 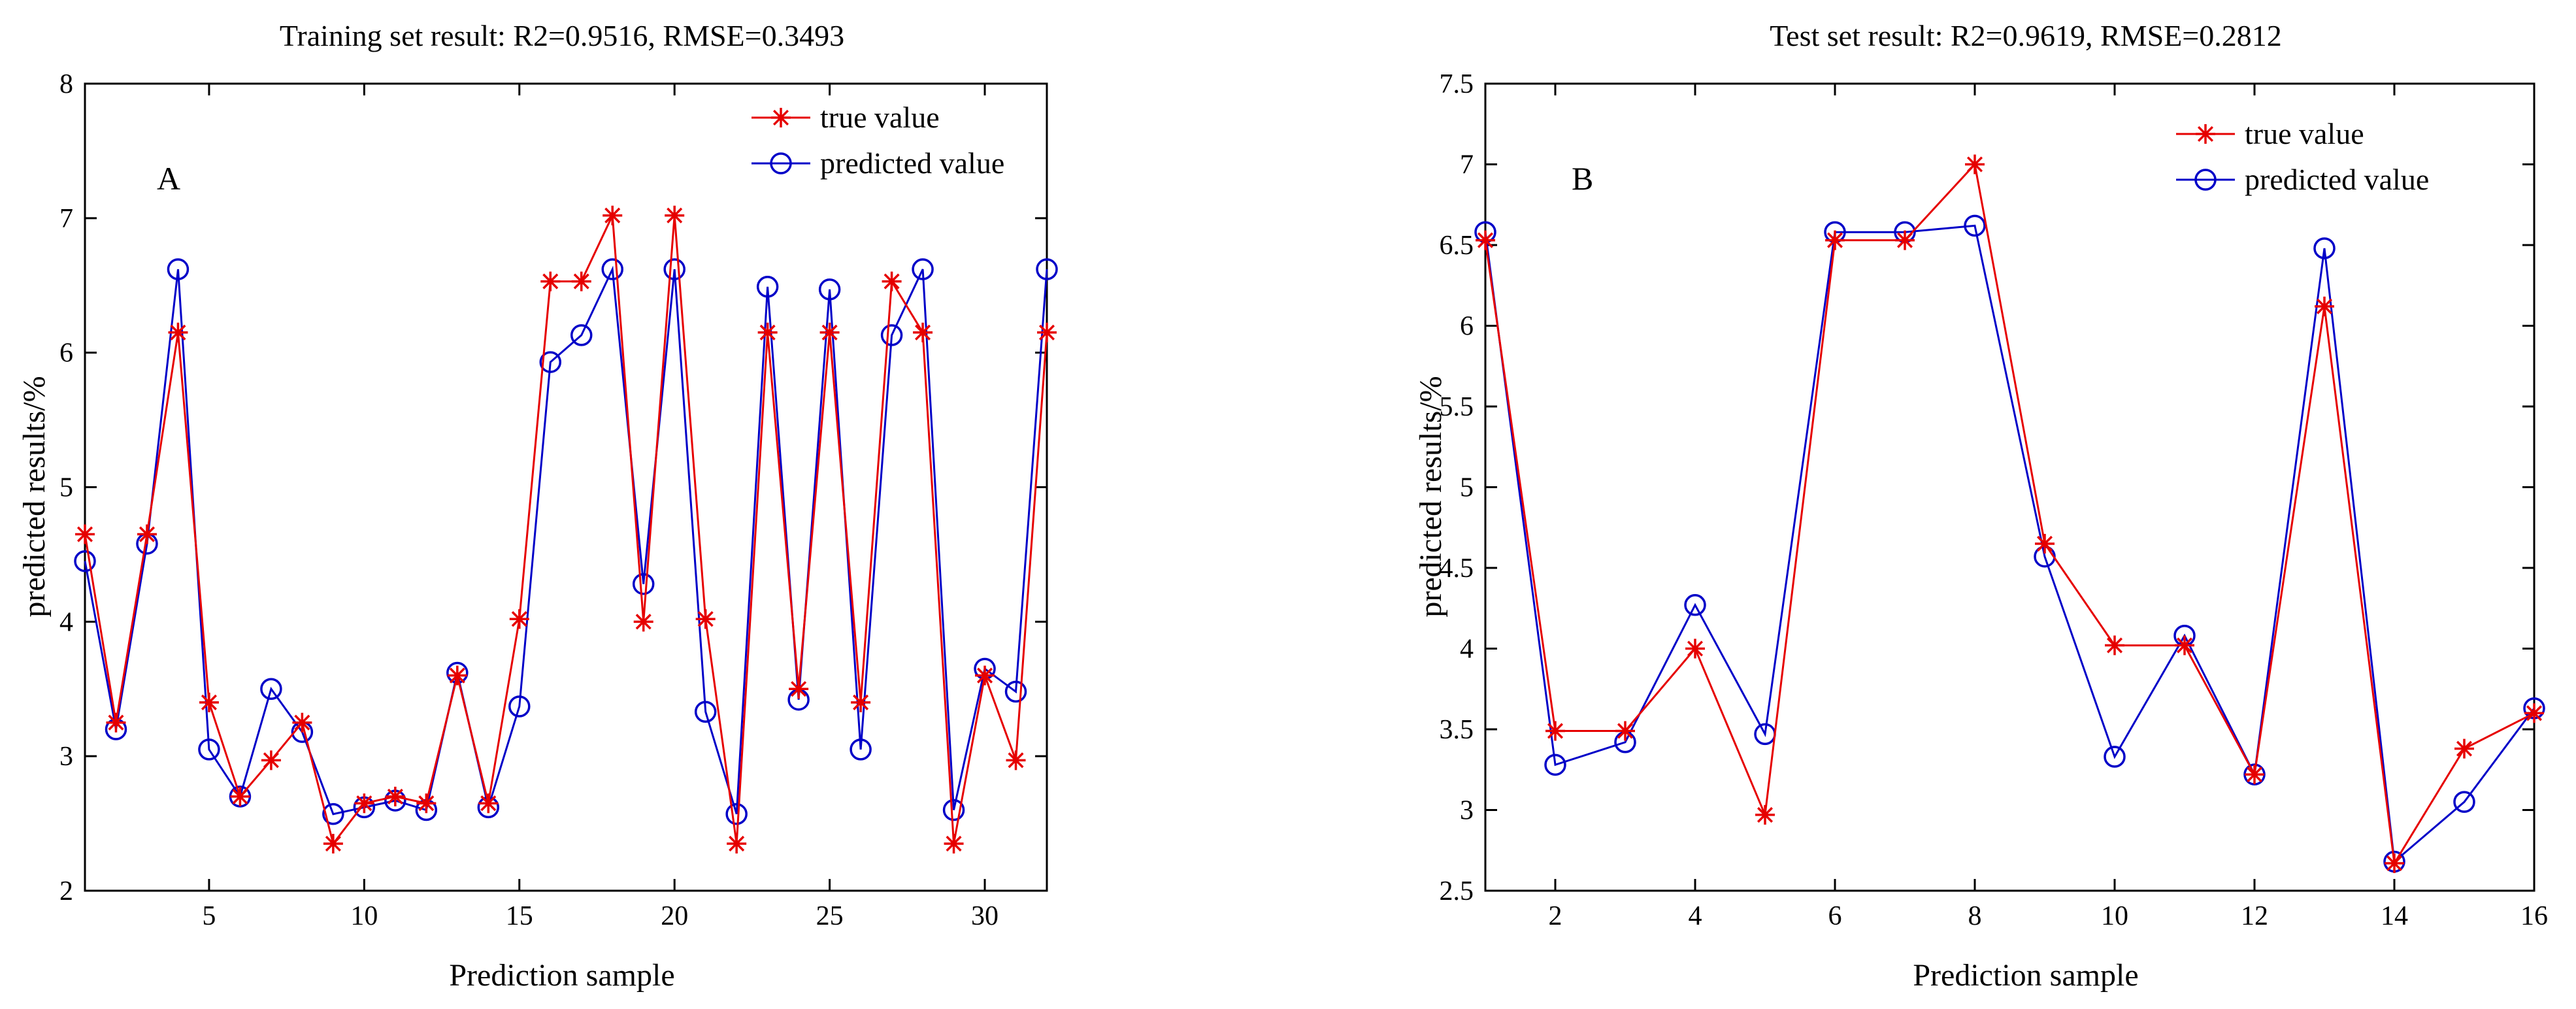 I want to click on panel-a-legend-star-icon, so click(x=781, y=117).